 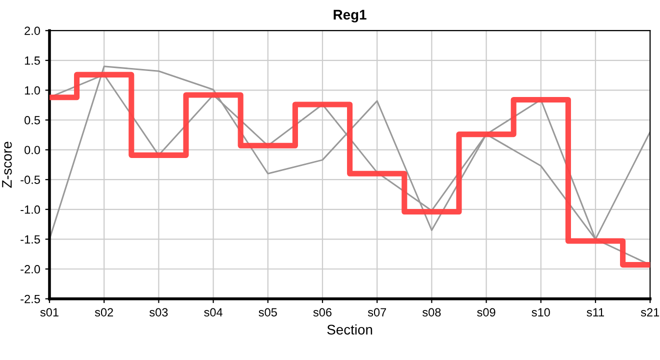 I want to click on y-tick-label: 0.0, so click(x=32, y=150).